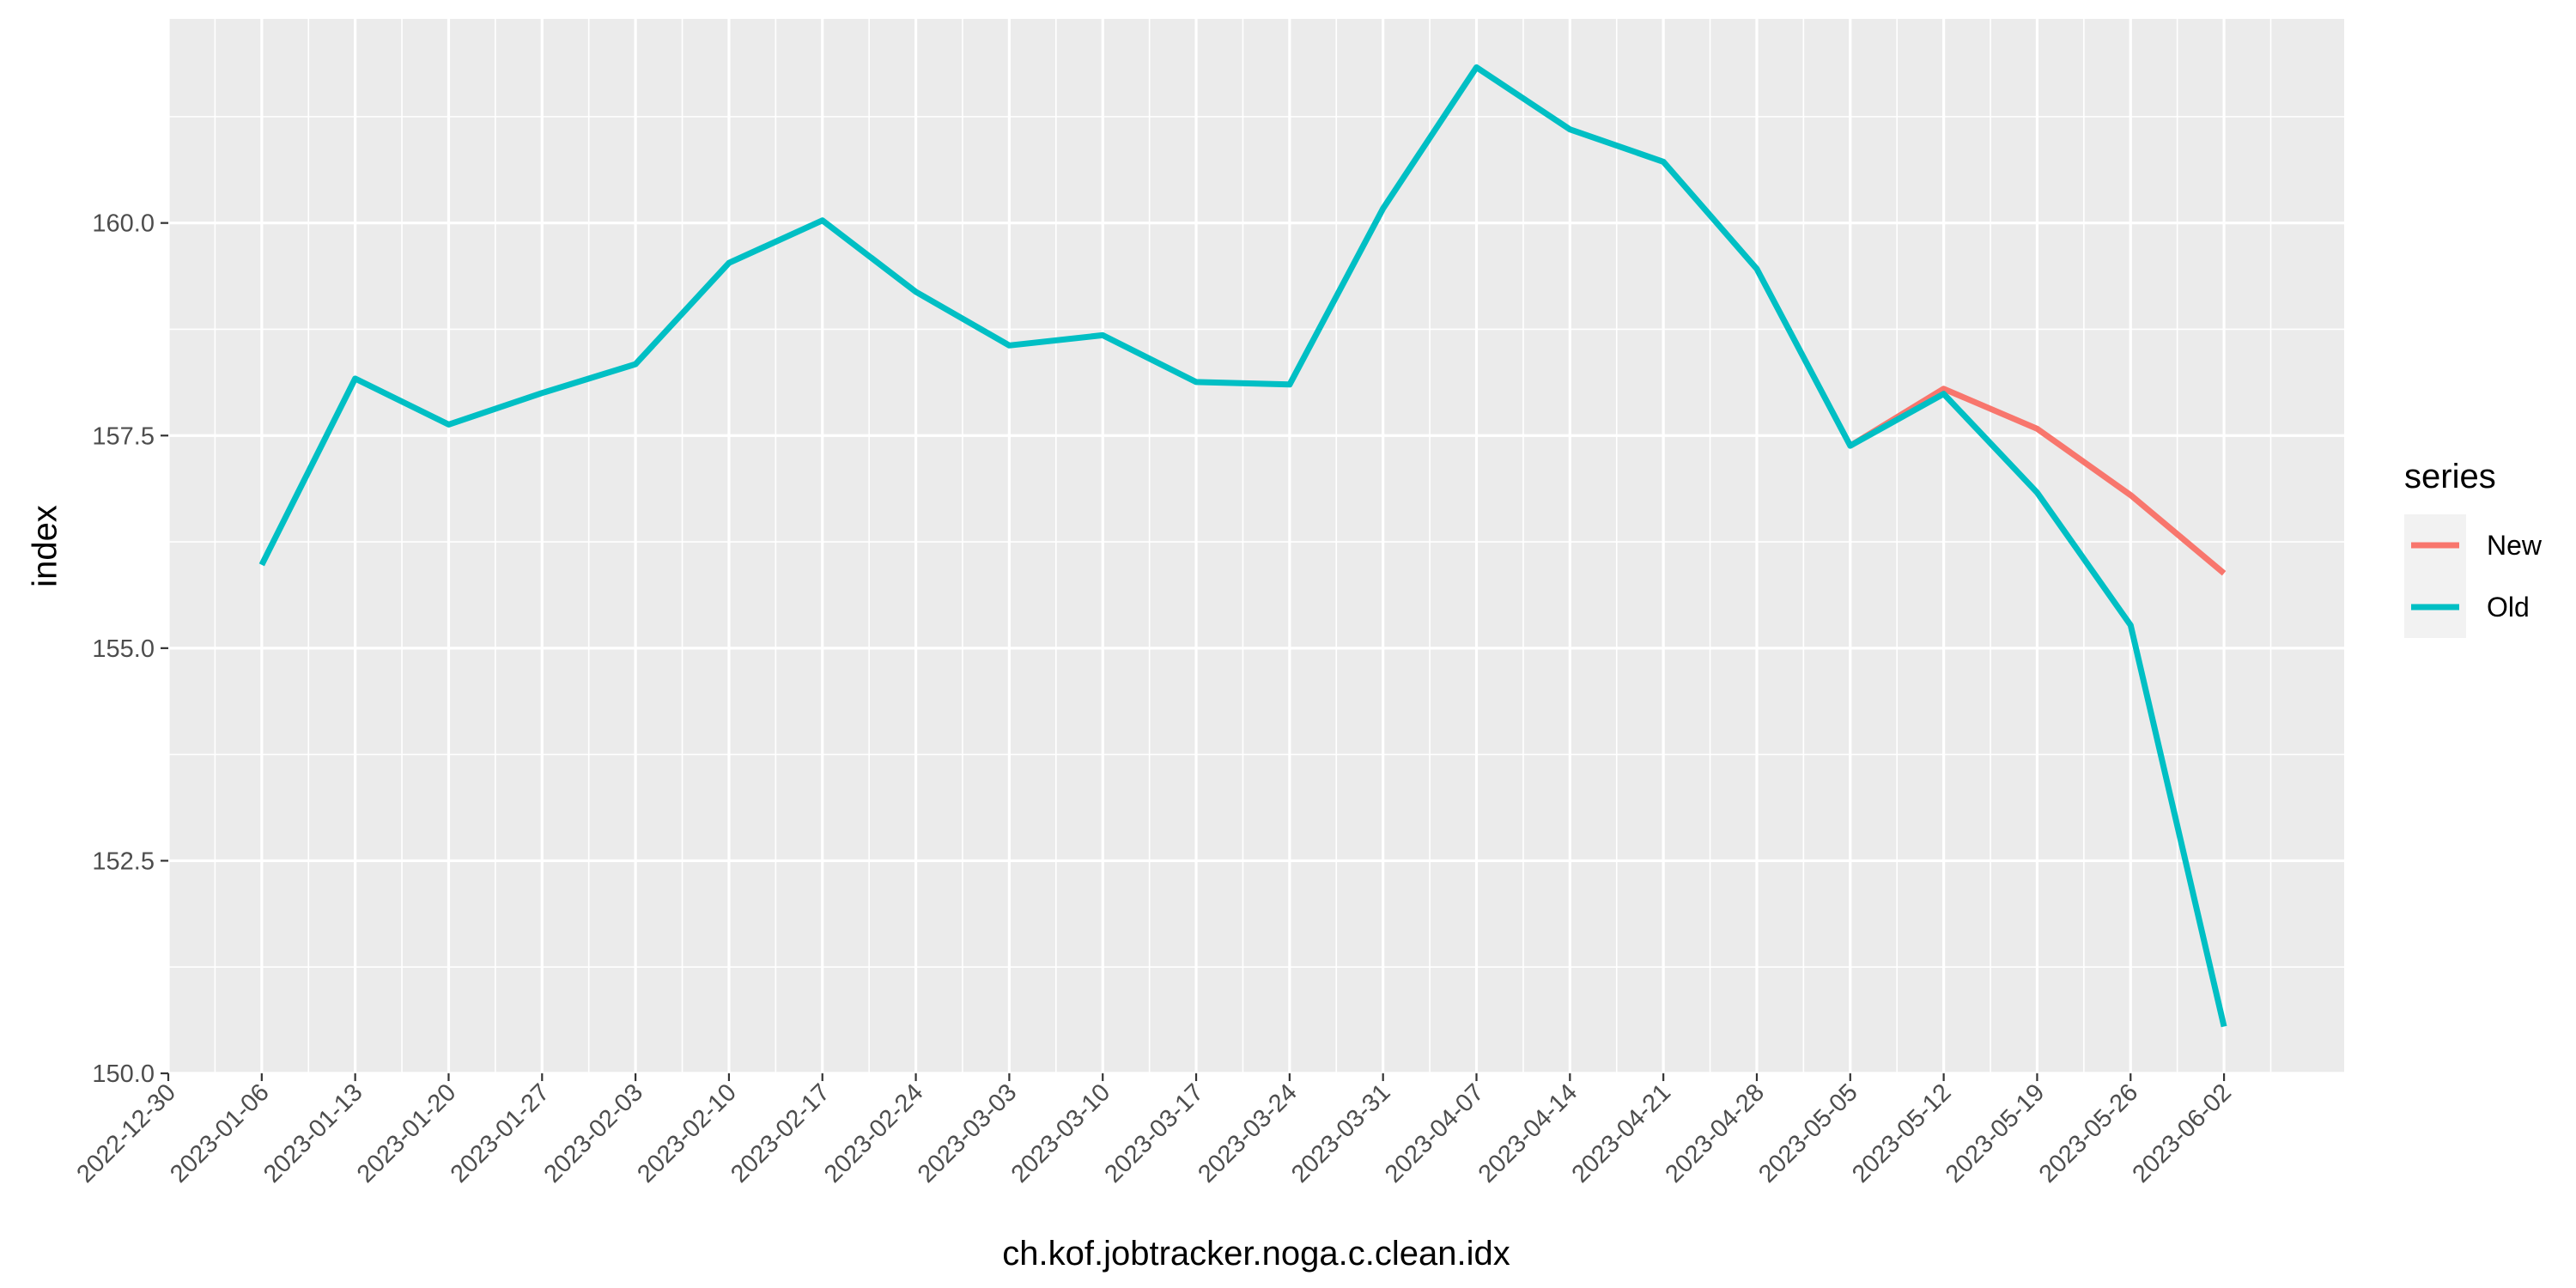 This screenshot has width=2576, height=1288. Describe the element at coordinates (123, 224) in the screenshot. I see `y-tick-label: 160.0` at that location.